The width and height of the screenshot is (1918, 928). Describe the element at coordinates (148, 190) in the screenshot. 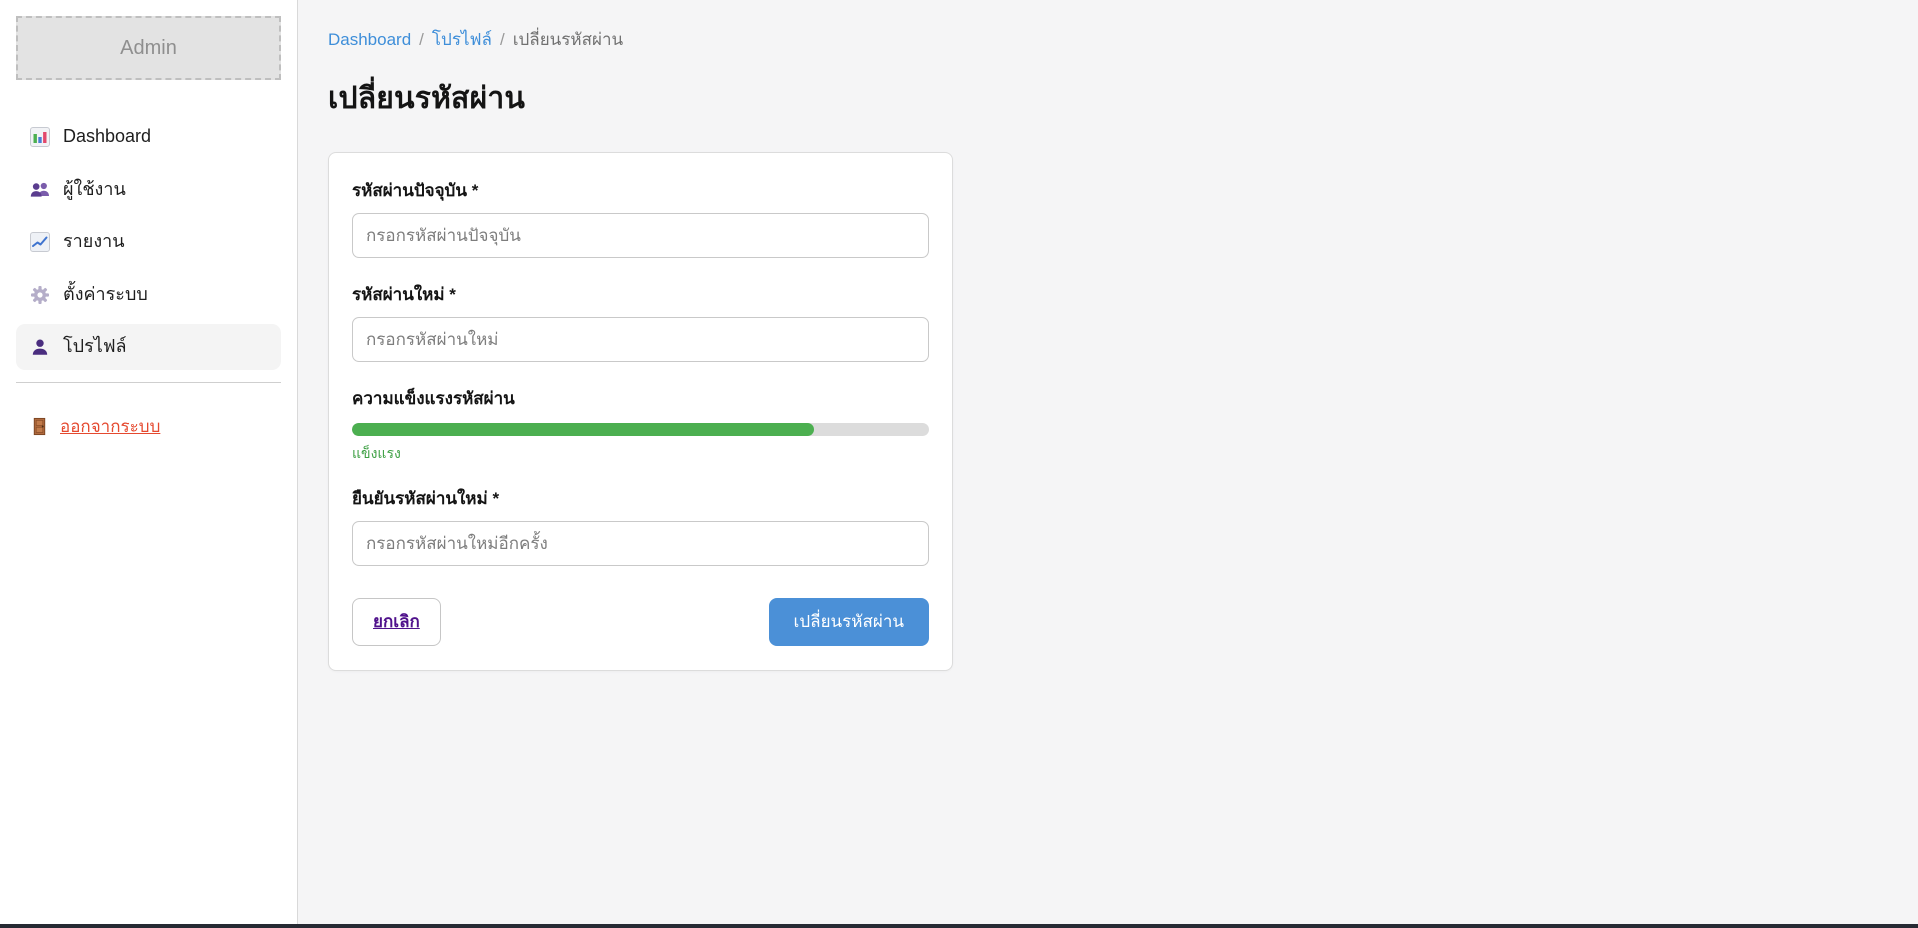

I see `sidebar-item-users: ผู้ใช้งาน` at that location.